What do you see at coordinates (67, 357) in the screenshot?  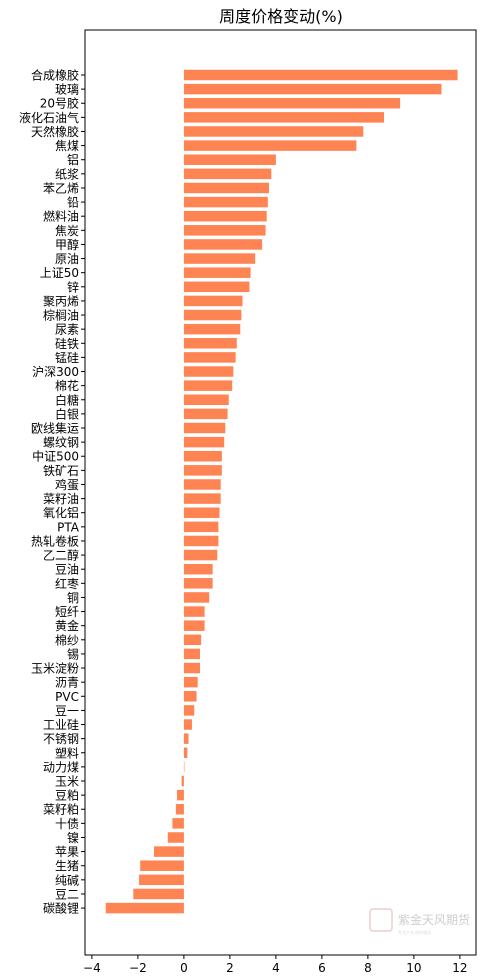 I see `category-label: 锰硅` at bounding box center [67, 357].